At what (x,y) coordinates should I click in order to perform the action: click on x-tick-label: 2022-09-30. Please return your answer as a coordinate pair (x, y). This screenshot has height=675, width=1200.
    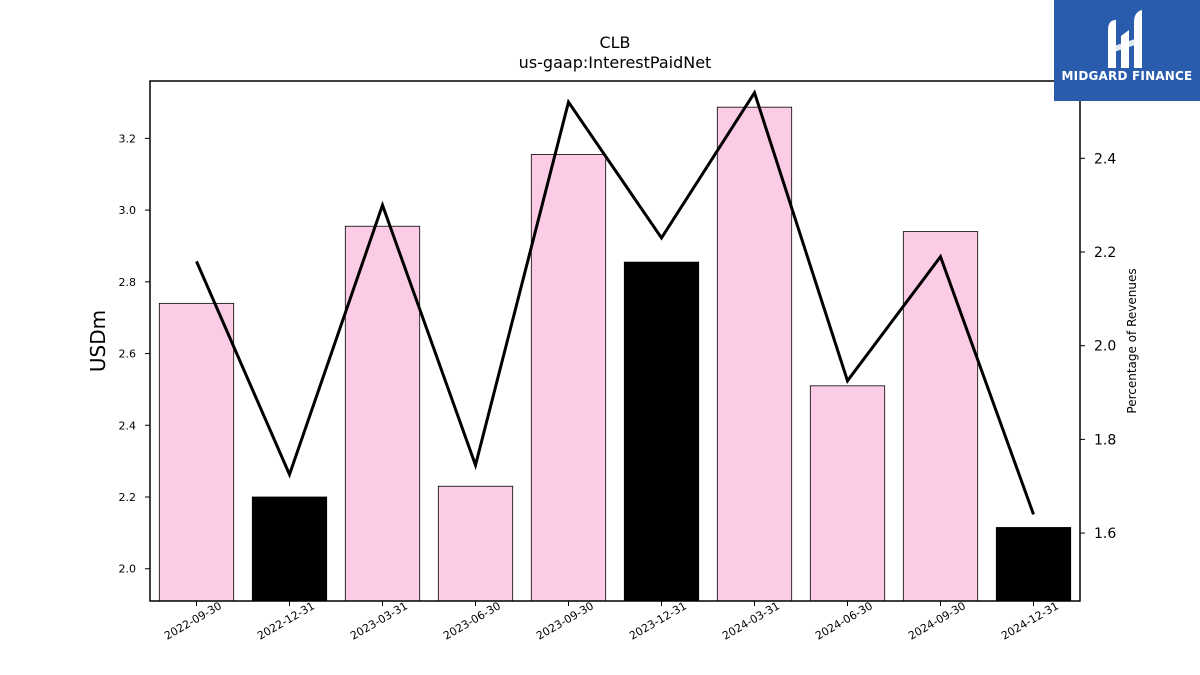
    Looking at the image, I should click on (193, 620).